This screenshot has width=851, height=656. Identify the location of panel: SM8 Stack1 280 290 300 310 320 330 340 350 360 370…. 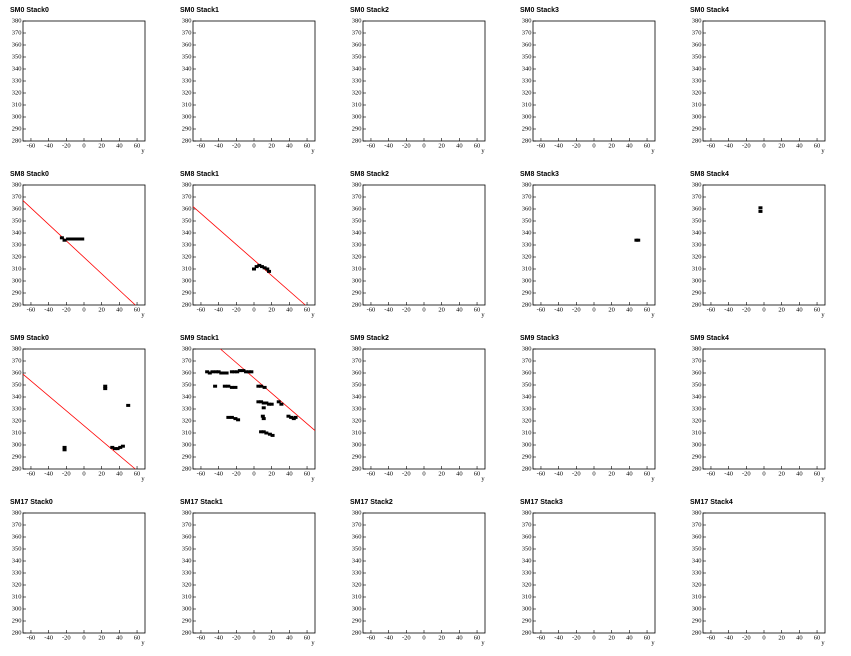
(248, 244).